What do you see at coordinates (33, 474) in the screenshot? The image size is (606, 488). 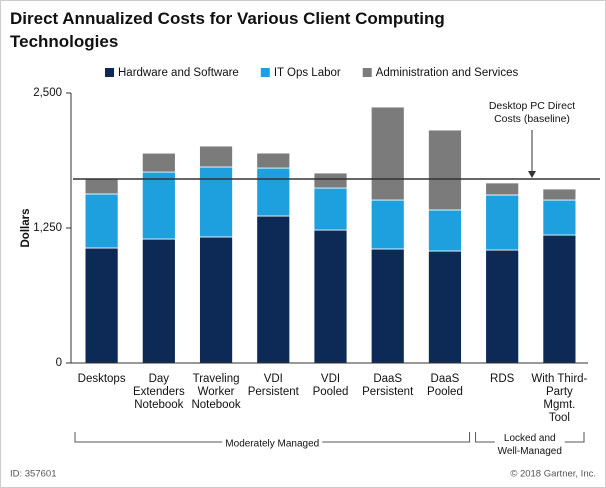 I see `footer-left: ID: 357601` at bounding box center [33, 474].